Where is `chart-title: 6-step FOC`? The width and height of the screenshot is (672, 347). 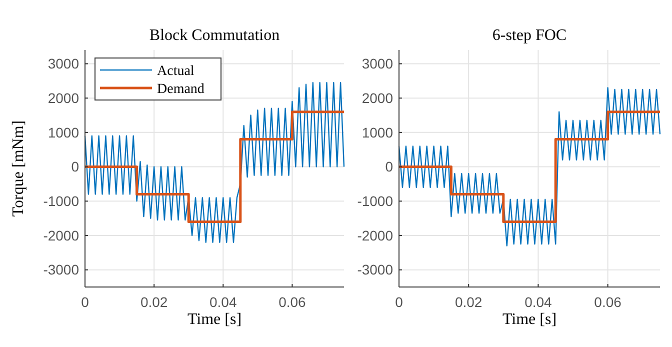
chart-title: 6-step FOC is located at coordinates (529, 35).